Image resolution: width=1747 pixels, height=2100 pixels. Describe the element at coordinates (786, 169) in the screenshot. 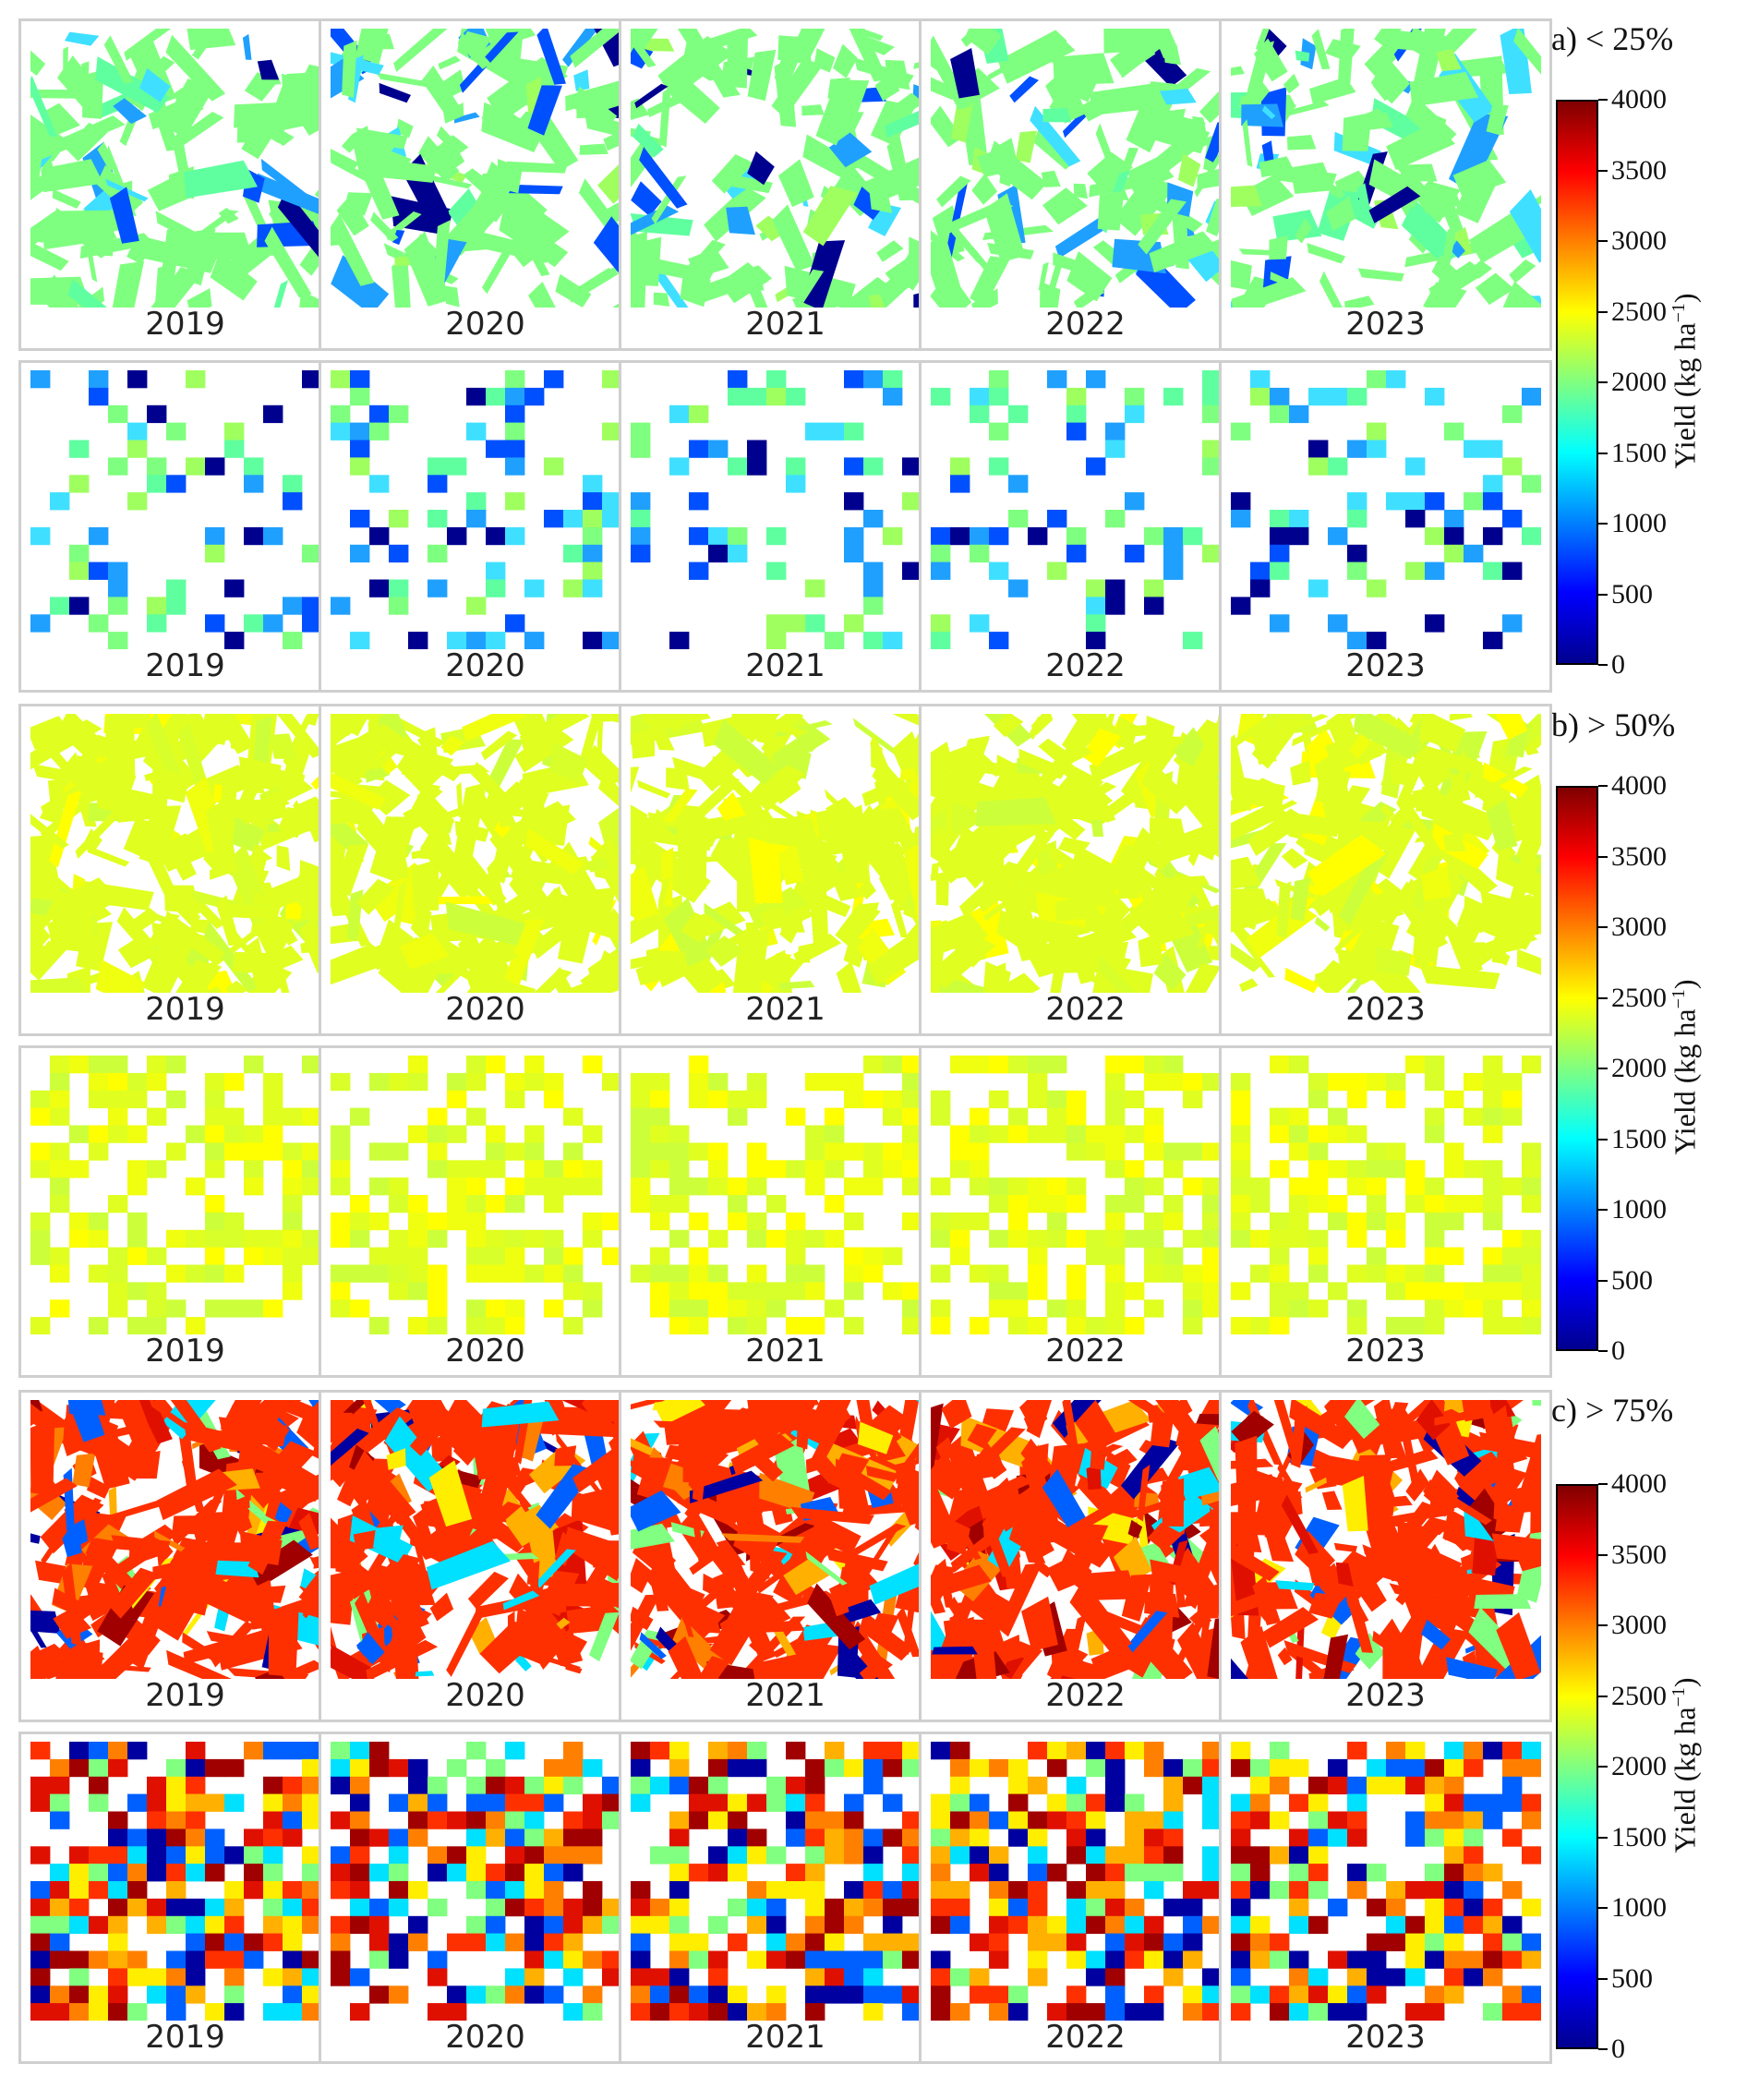

I see `field-yield-map` at that location.